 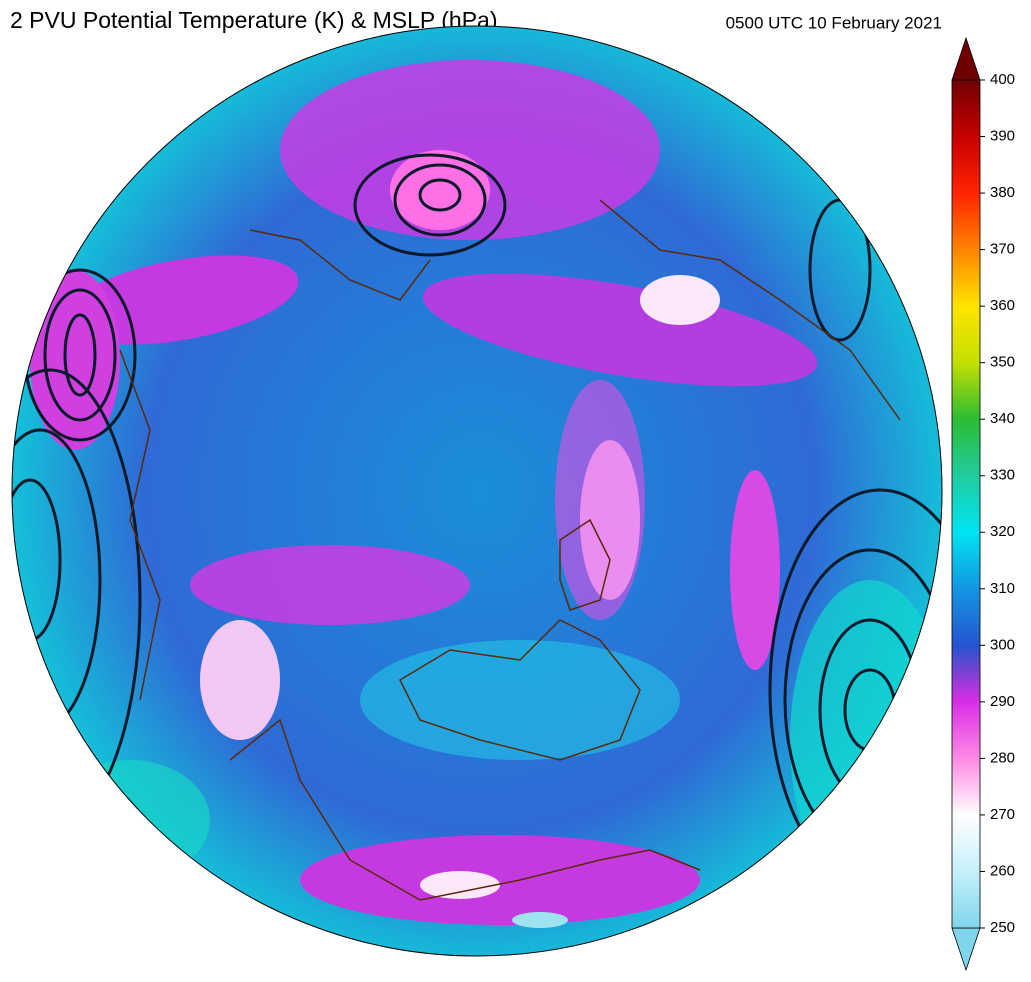 What do you see at coordinates (1002, 305) in the screenshot?
I see `colorbar-tick-label: 360` at bounding box center [1002, 305].